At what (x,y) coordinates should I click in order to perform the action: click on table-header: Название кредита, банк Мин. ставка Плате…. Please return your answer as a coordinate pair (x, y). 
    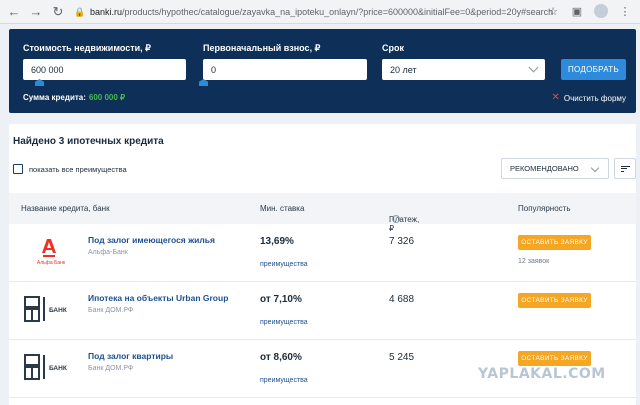
    Looking at the image, I should click on (322, 213).